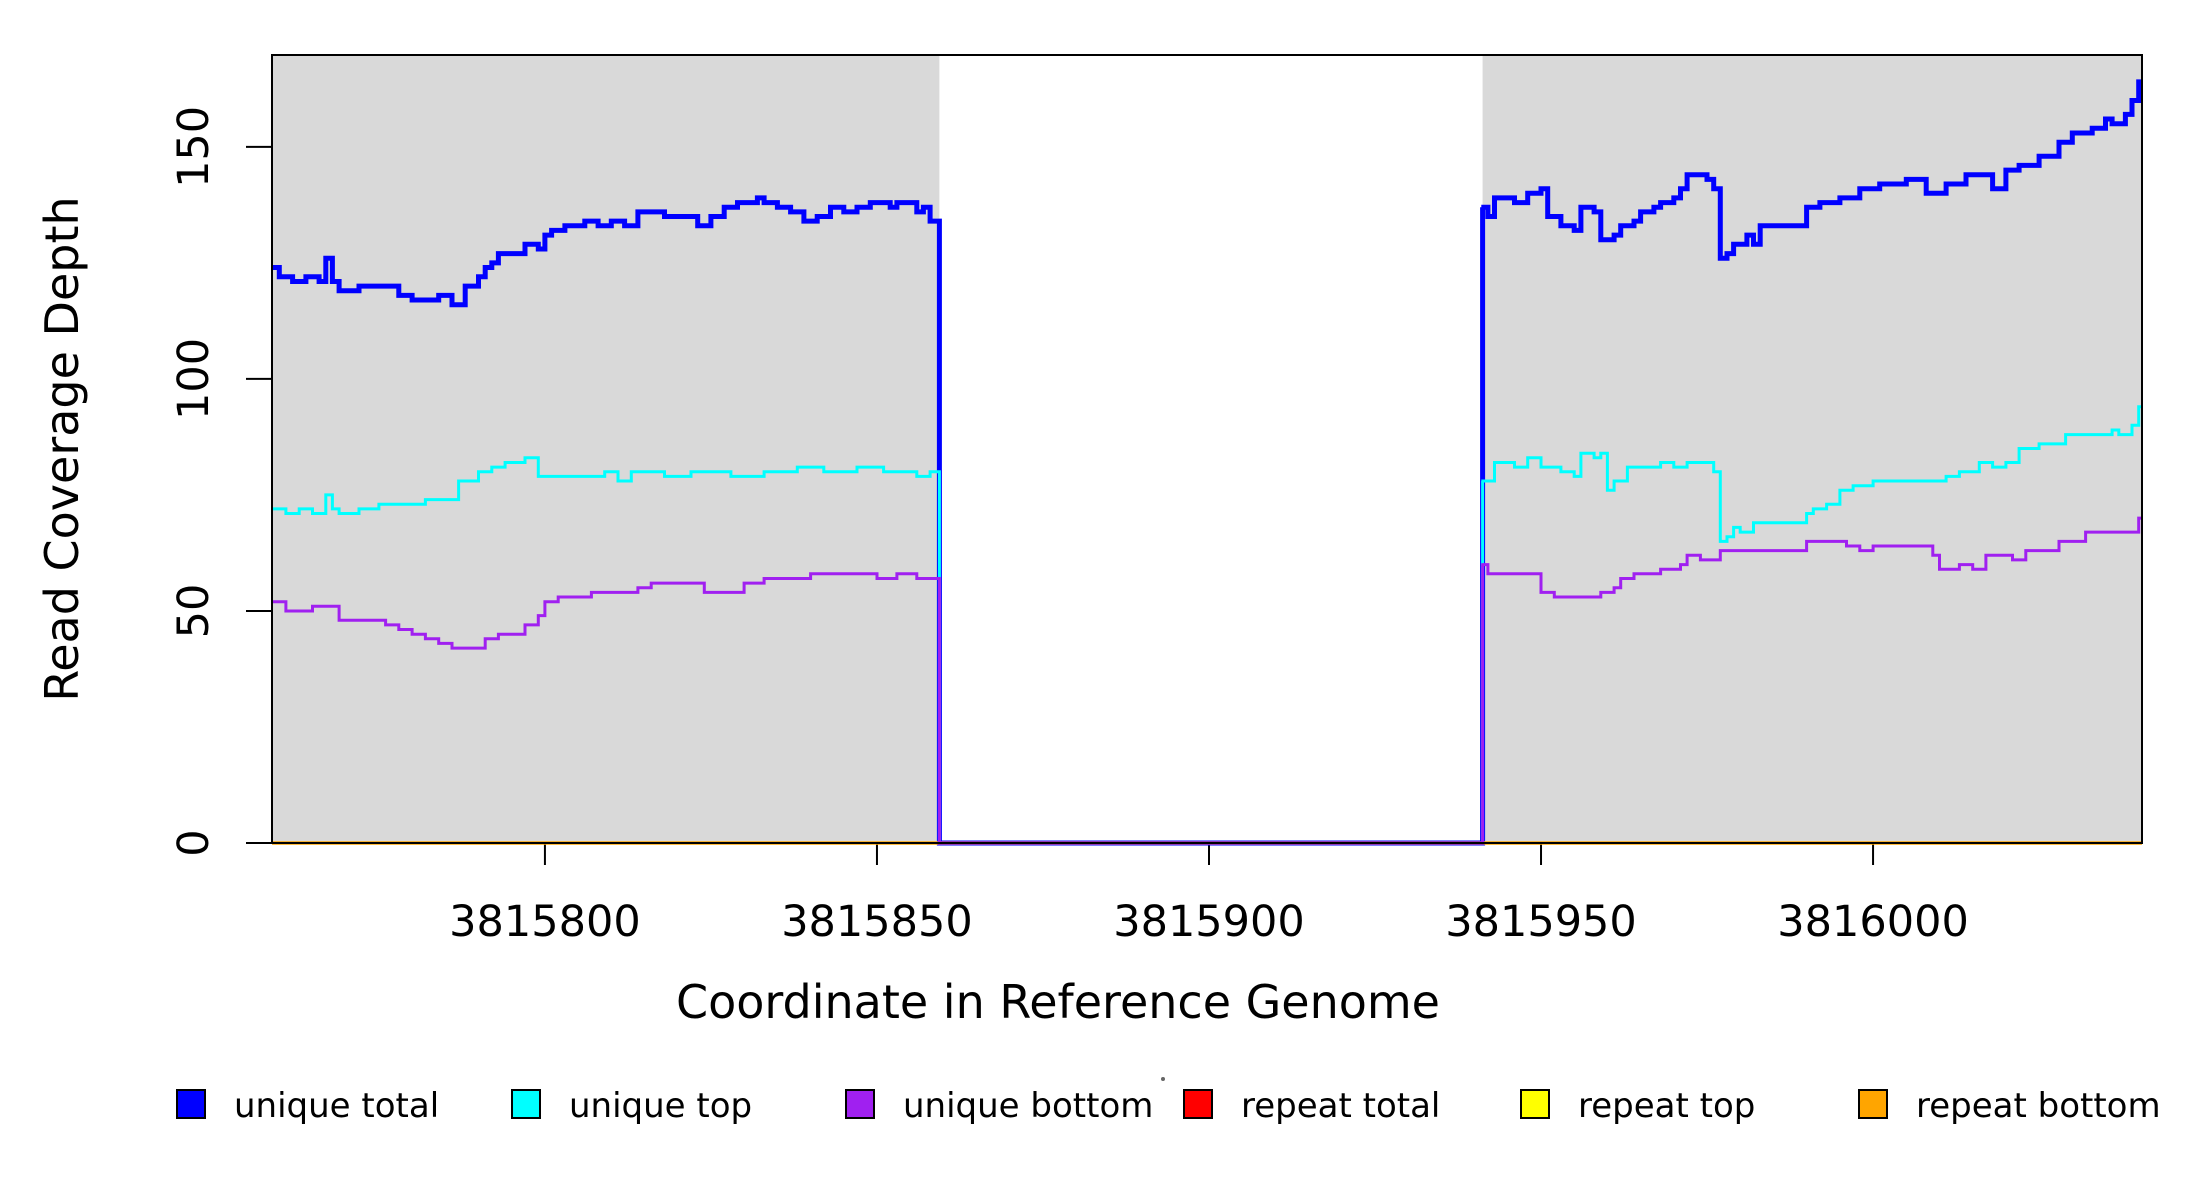  Describe the element at coordinates (860, 1104) in the screenshot. I see `legend-swatch-unique-bottom` at that location.